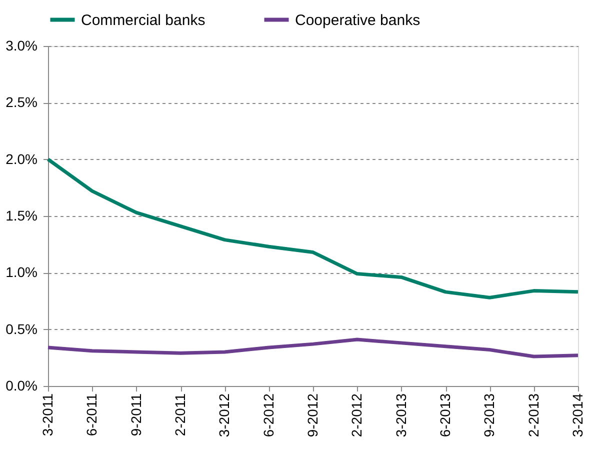  I want to click on x-tick-label: 3-2012, so click(224, 415).